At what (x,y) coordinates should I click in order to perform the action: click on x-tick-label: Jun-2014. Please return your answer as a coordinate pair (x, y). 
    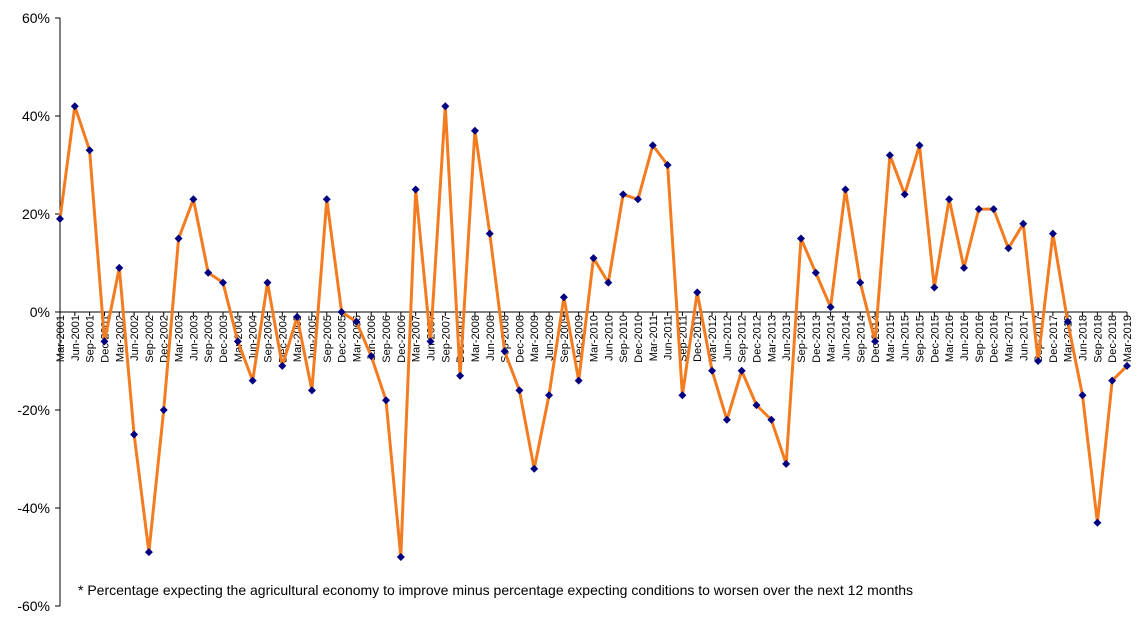
    Looking at the image, I should click on (846, 338).